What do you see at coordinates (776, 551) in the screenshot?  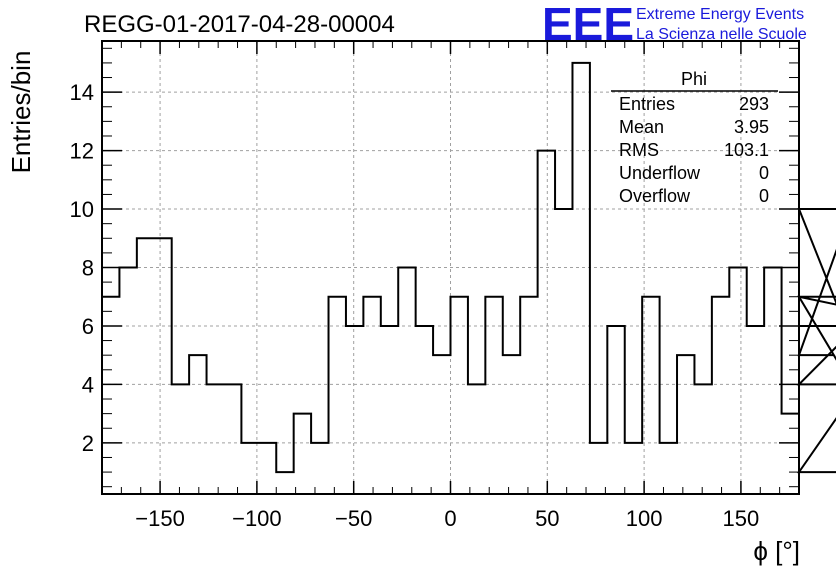 I see `x-axis-title: ϕ [°]` at bounding box center [776, 551].